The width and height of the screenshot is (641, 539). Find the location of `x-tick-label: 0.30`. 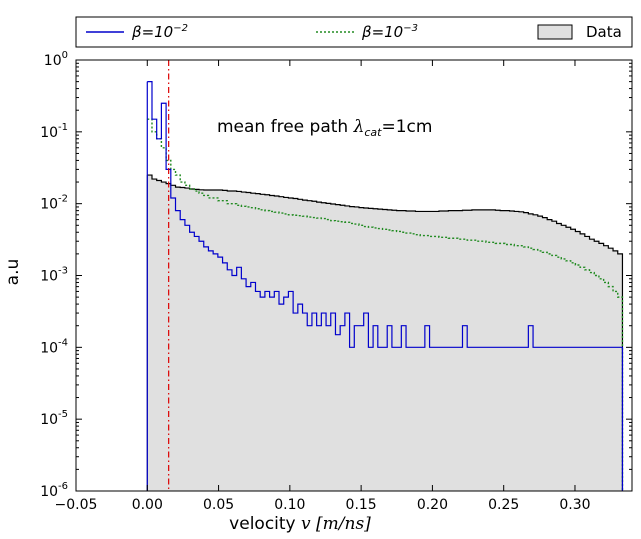

x-tick-label: 0.30 is located at coordinates (574, 505).